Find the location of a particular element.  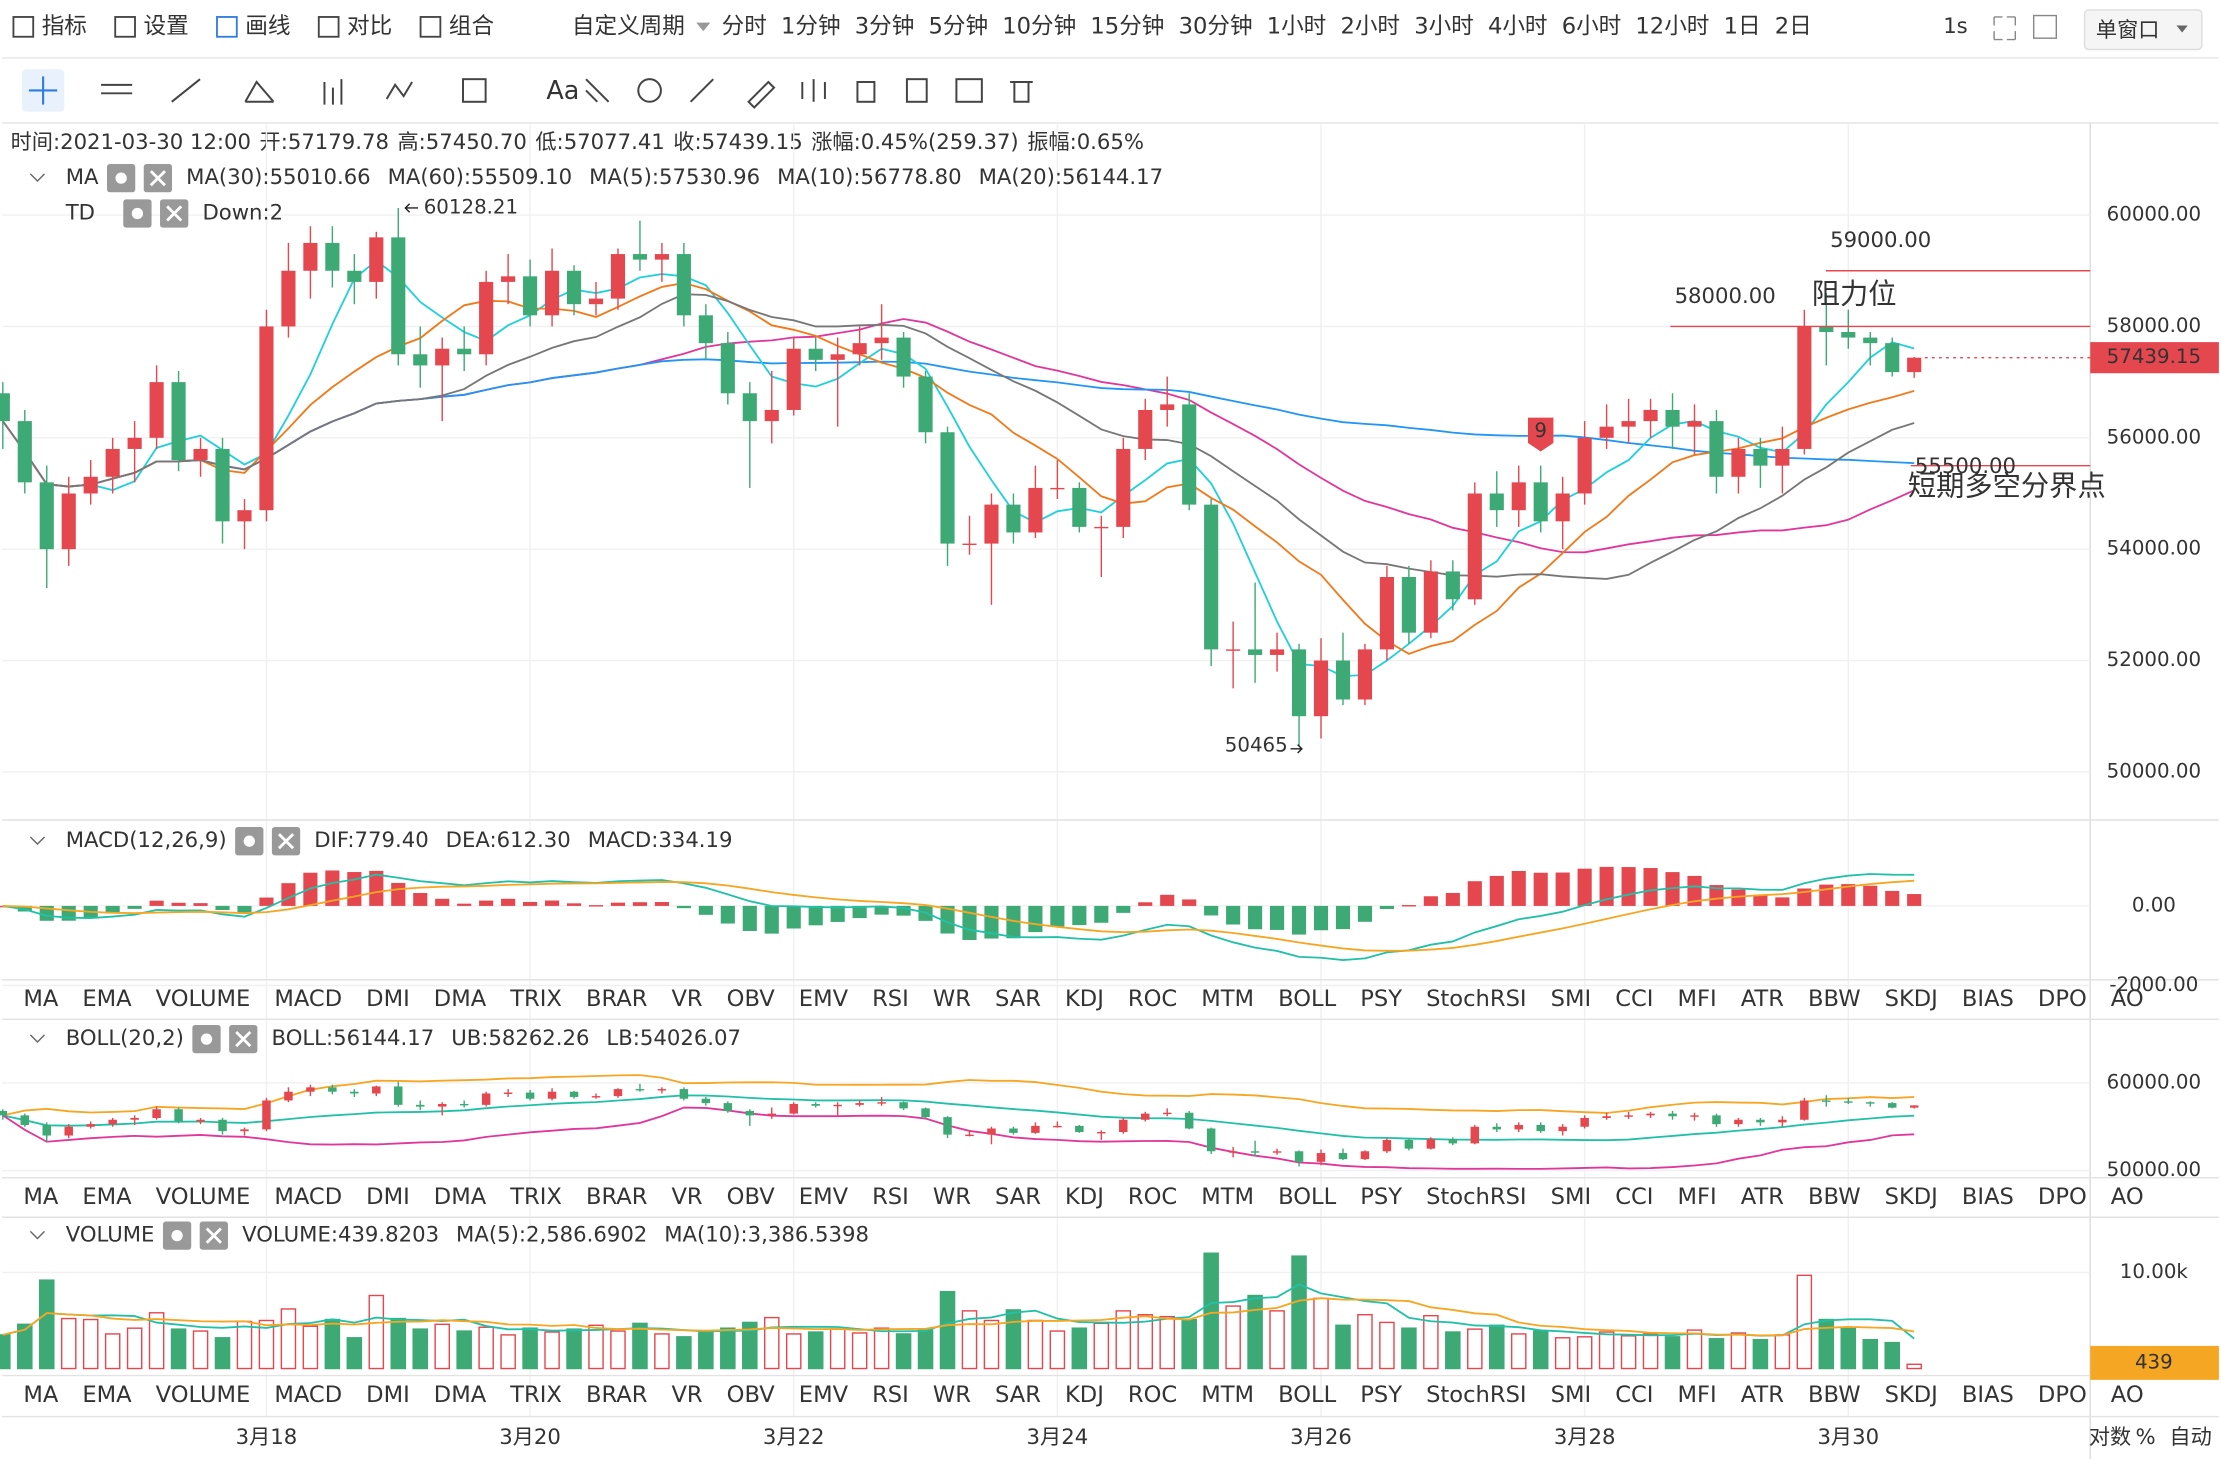

screenshot-icon is located at coordinates (2045, 26).